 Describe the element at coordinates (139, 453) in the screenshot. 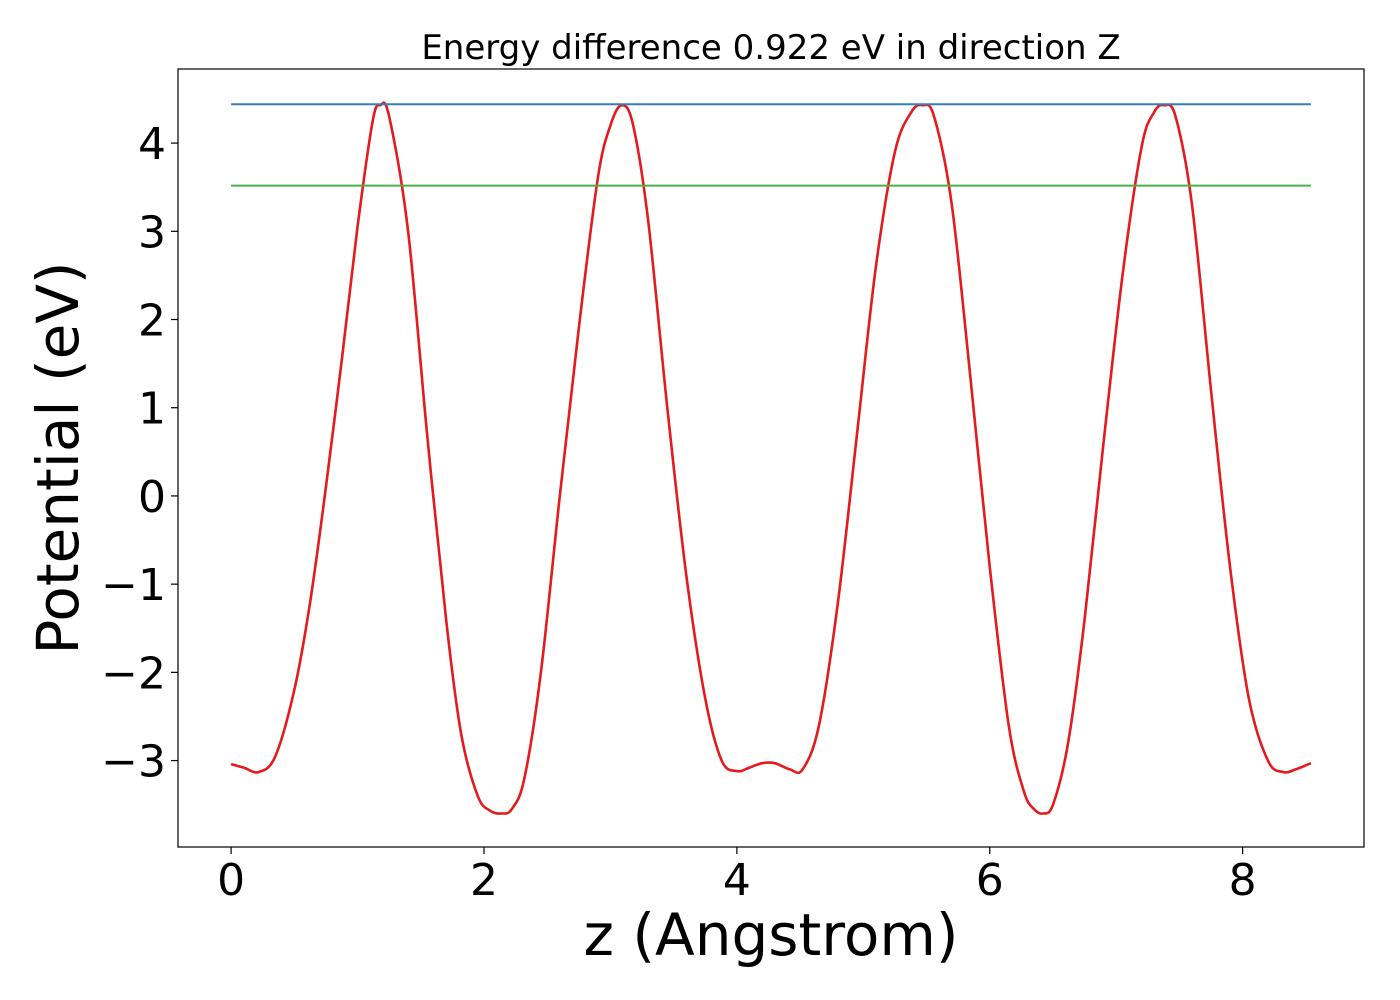

I see `y-axis: −3 −2 −1 0 1 2 3 4` at that location.